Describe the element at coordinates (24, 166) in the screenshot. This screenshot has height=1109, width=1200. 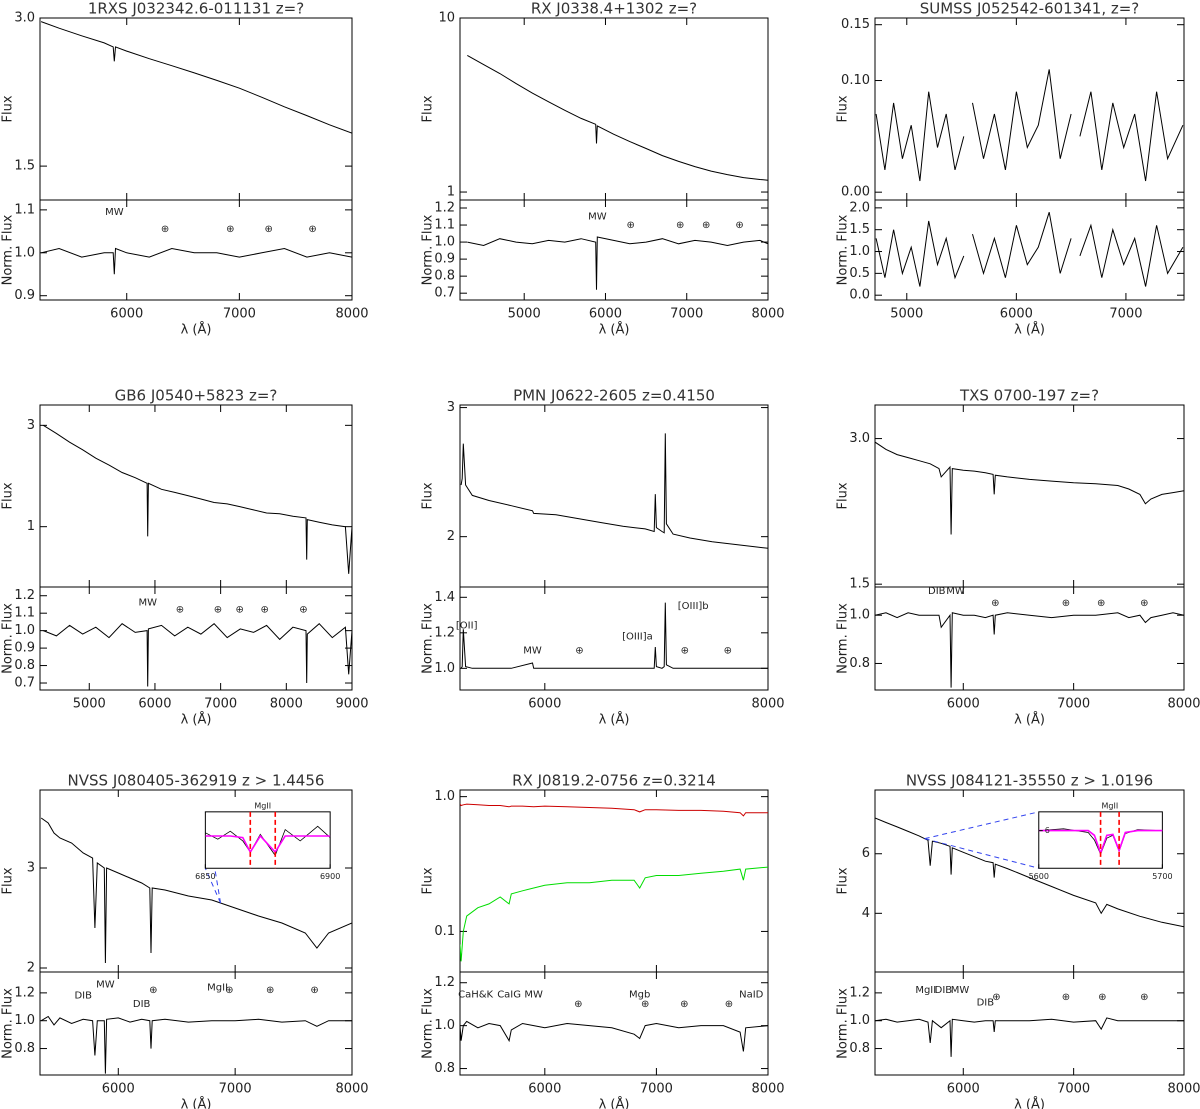
I see `y-tick-label: 1.5` at that location.